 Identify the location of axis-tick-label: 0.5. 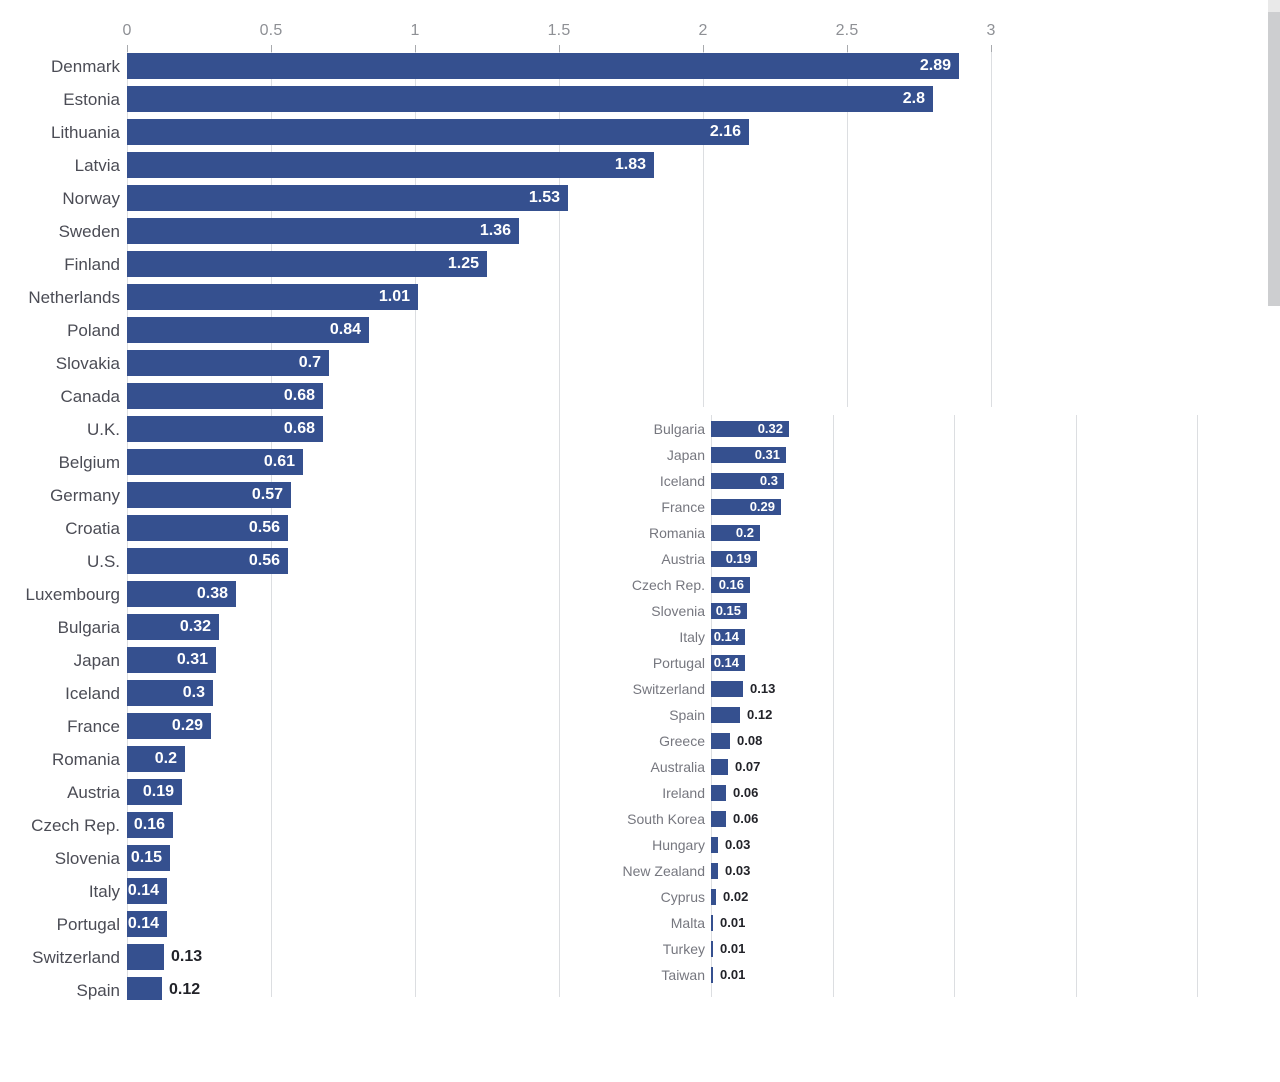
(271, 30).